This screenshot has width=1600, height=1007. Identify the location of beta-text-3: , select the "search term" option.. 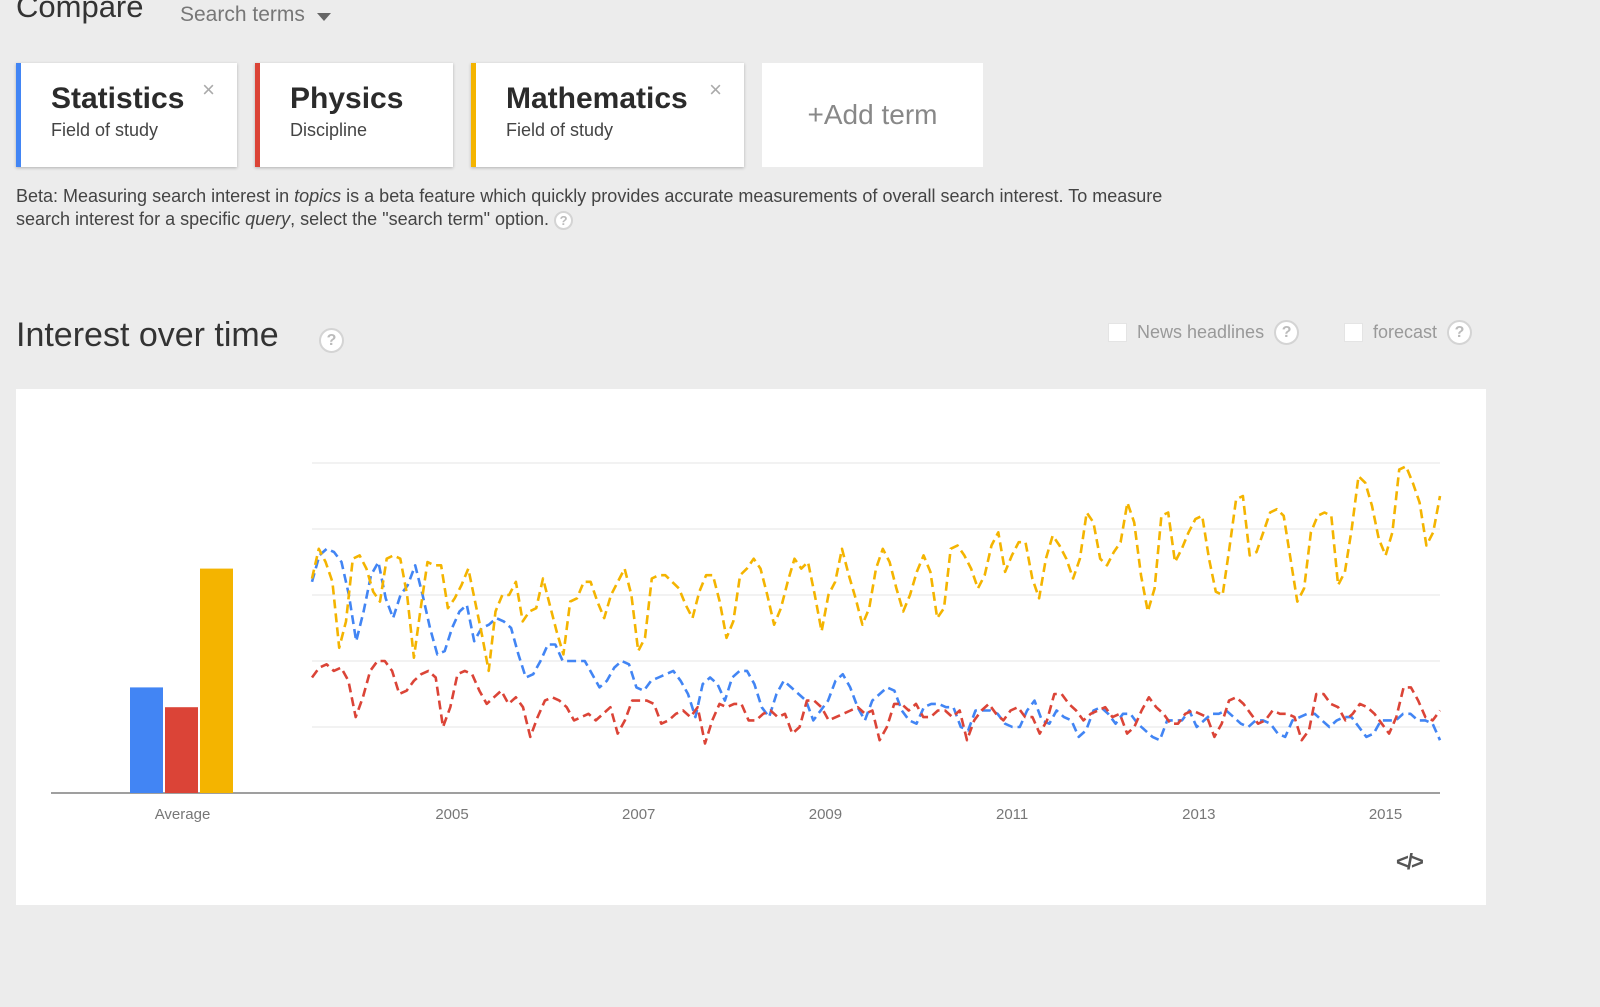
(420, 219).